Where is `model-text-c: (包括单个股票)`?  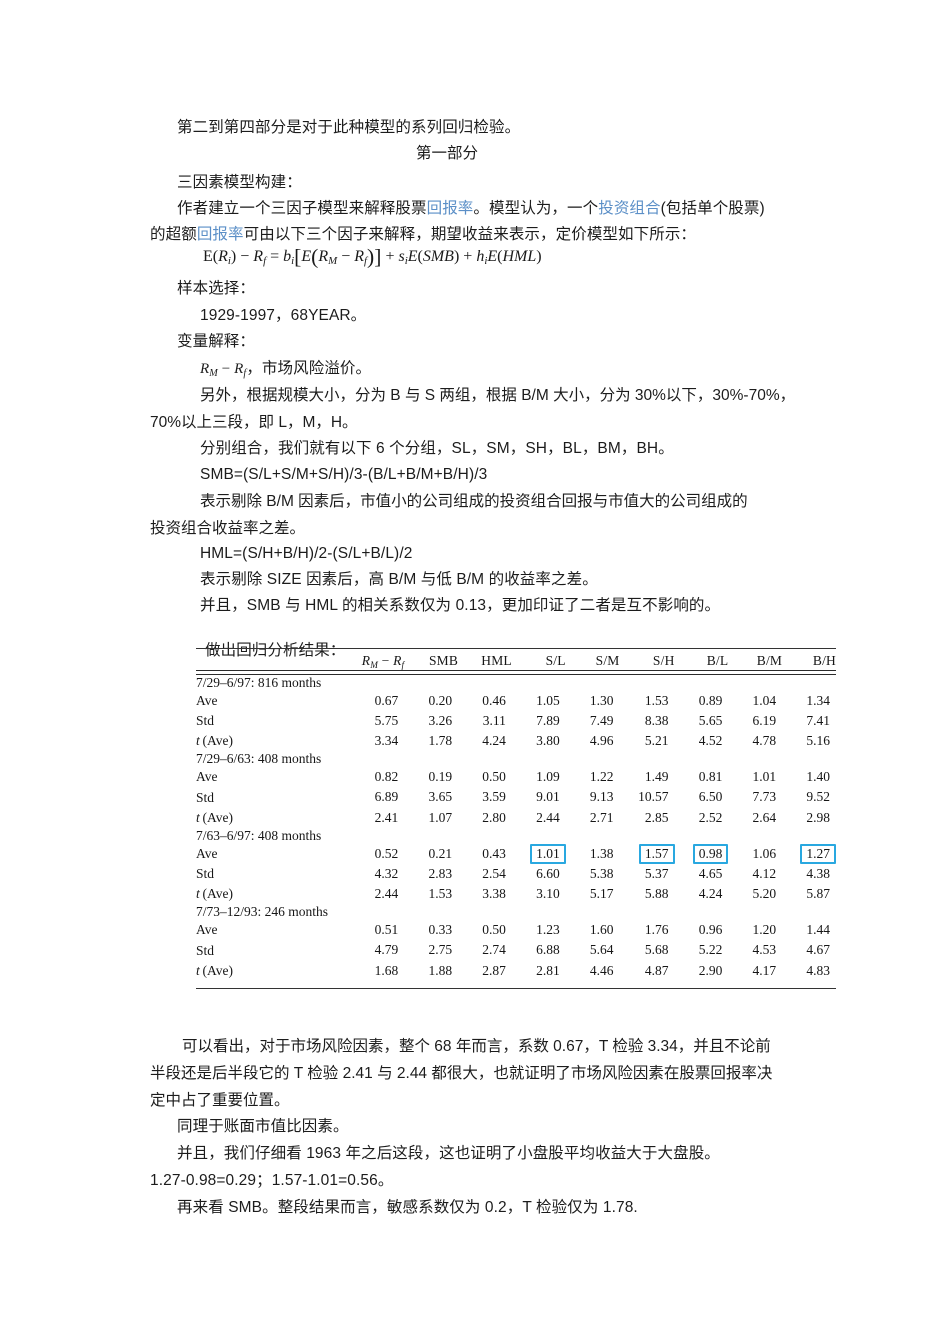
model-text-c: (包括单个股票) is located at coordinates (712, 208).